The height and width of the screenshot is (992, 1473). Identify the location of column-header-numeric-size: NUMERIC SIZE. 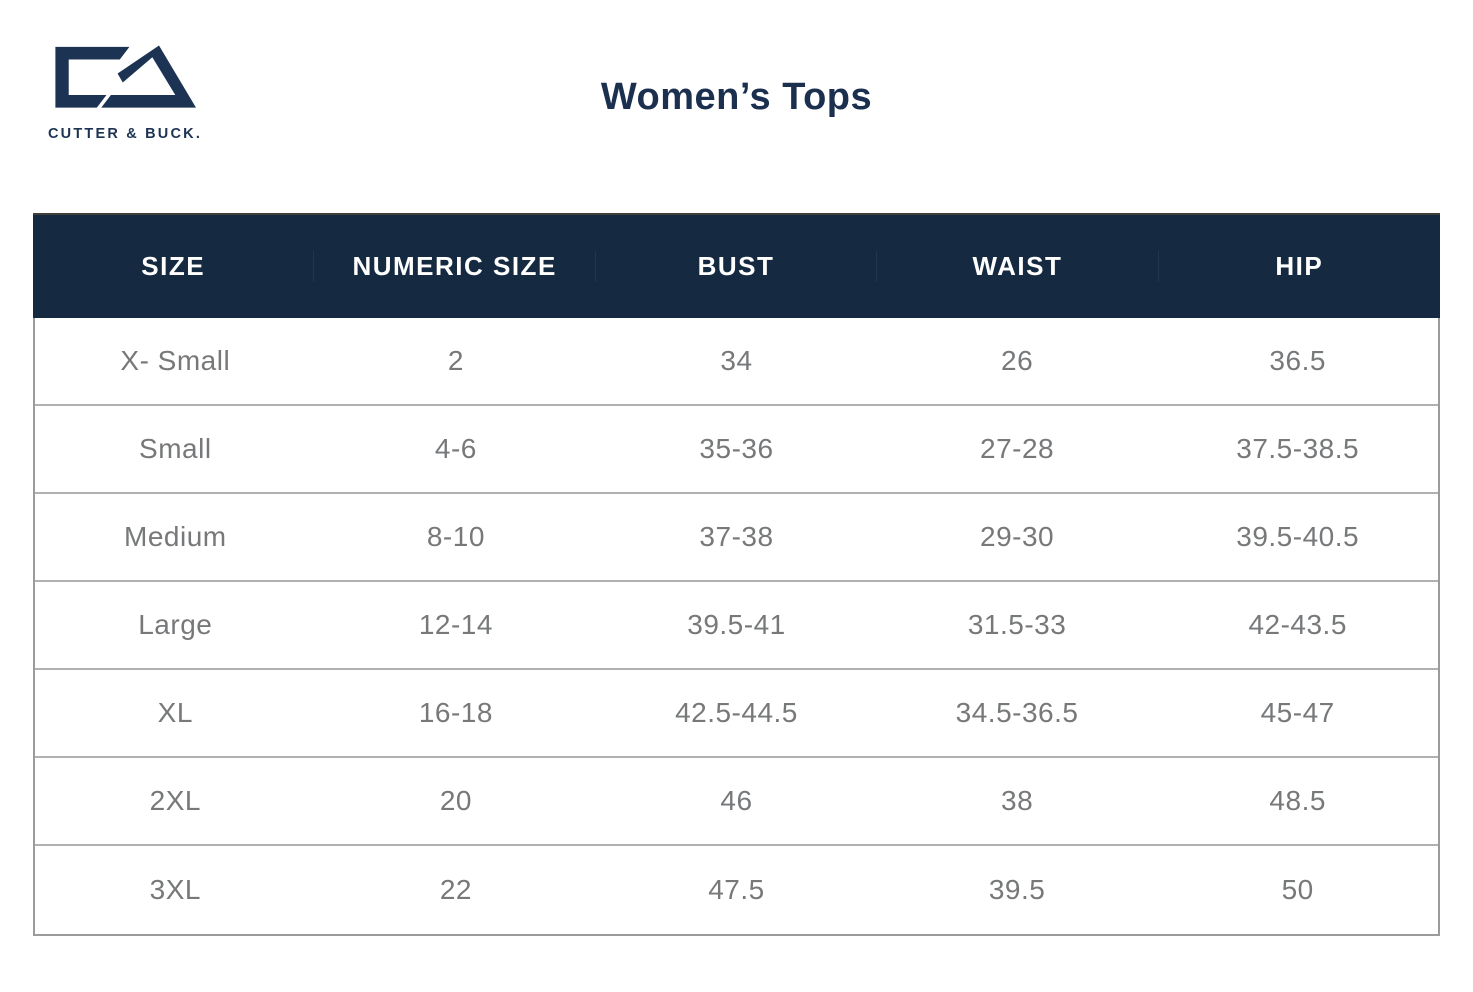
(455, 266).